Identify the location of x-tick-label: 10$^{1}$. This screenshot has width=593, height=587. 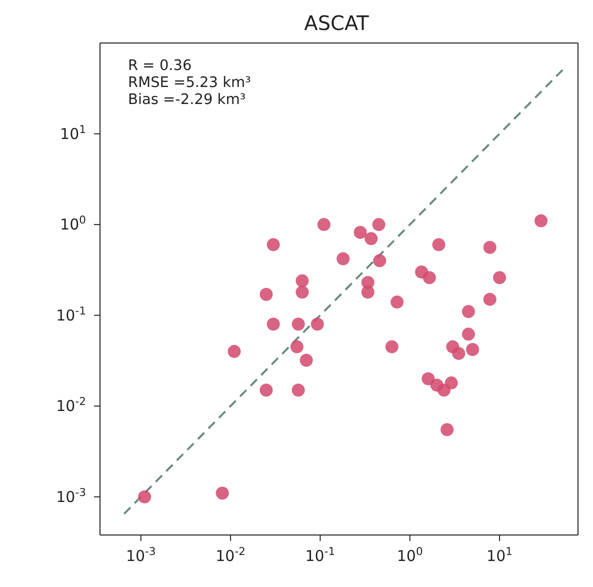
(499, 554).